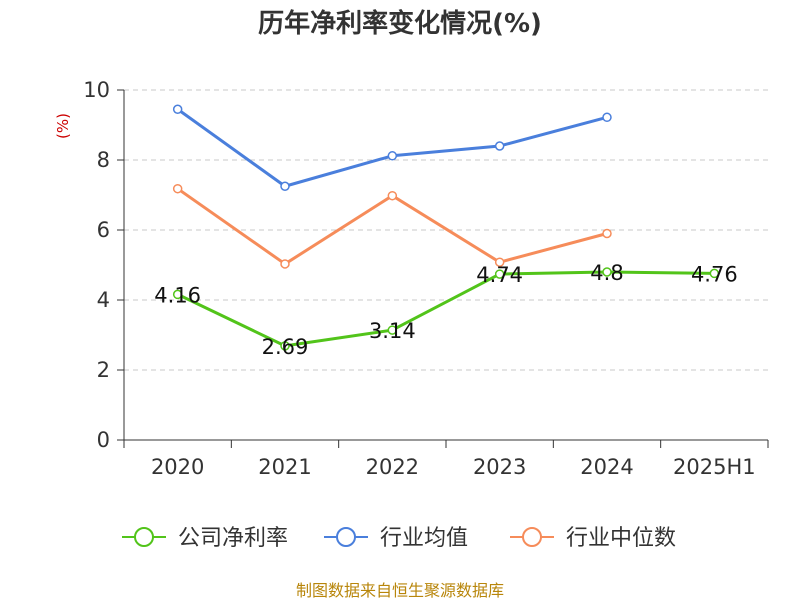 The height and width of the screenshot is (600, 800). I want to click on legend-label: 行业均值, so click(424, 538).